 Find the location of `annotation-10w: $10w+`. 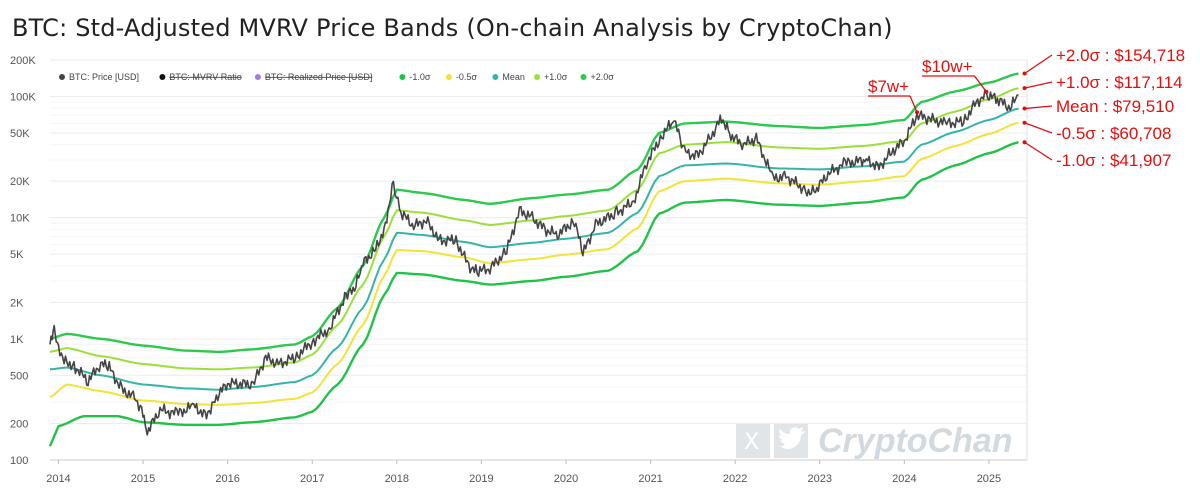

annotation-10w: $10w+ is located at coordinates (947, 66).